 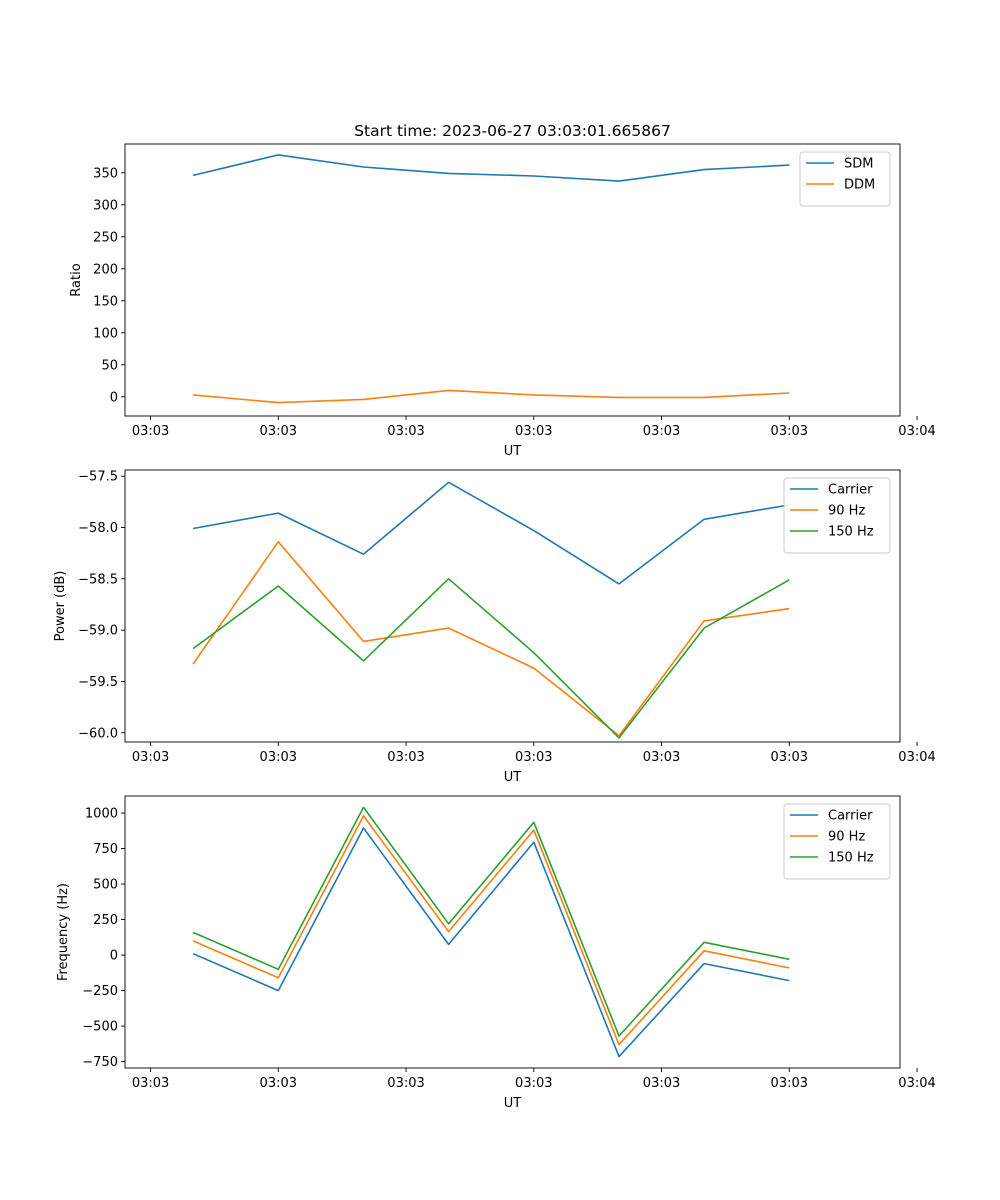 I want to click on y-axis-label: Frequency (Hz), so click(x=63, y=932).